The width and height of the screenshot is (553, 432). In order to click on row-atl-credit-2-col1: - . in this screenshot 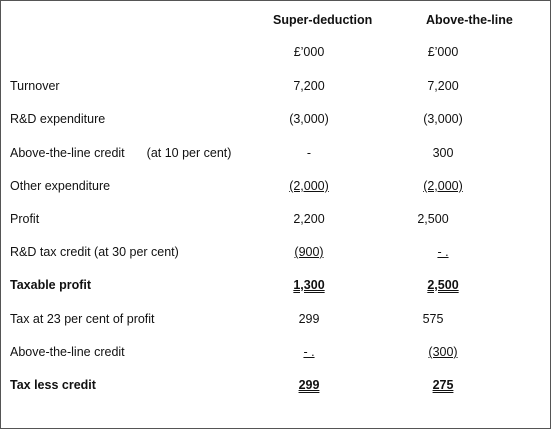, I will do `click(309, 352)`.